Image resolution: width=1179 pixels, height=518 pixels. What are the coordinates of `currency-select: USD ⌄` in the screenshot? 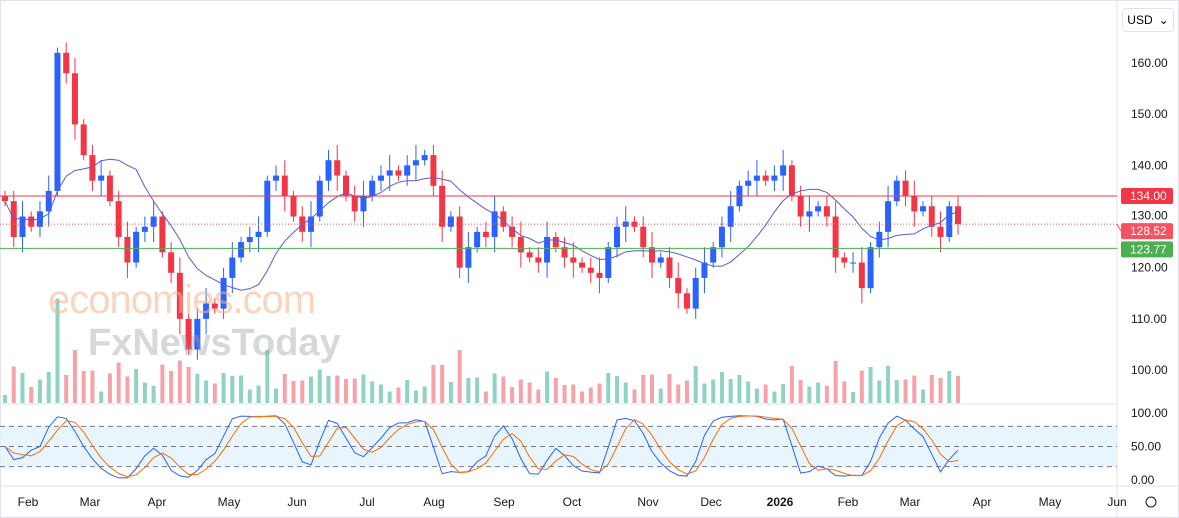 It's located at (1148, 20).